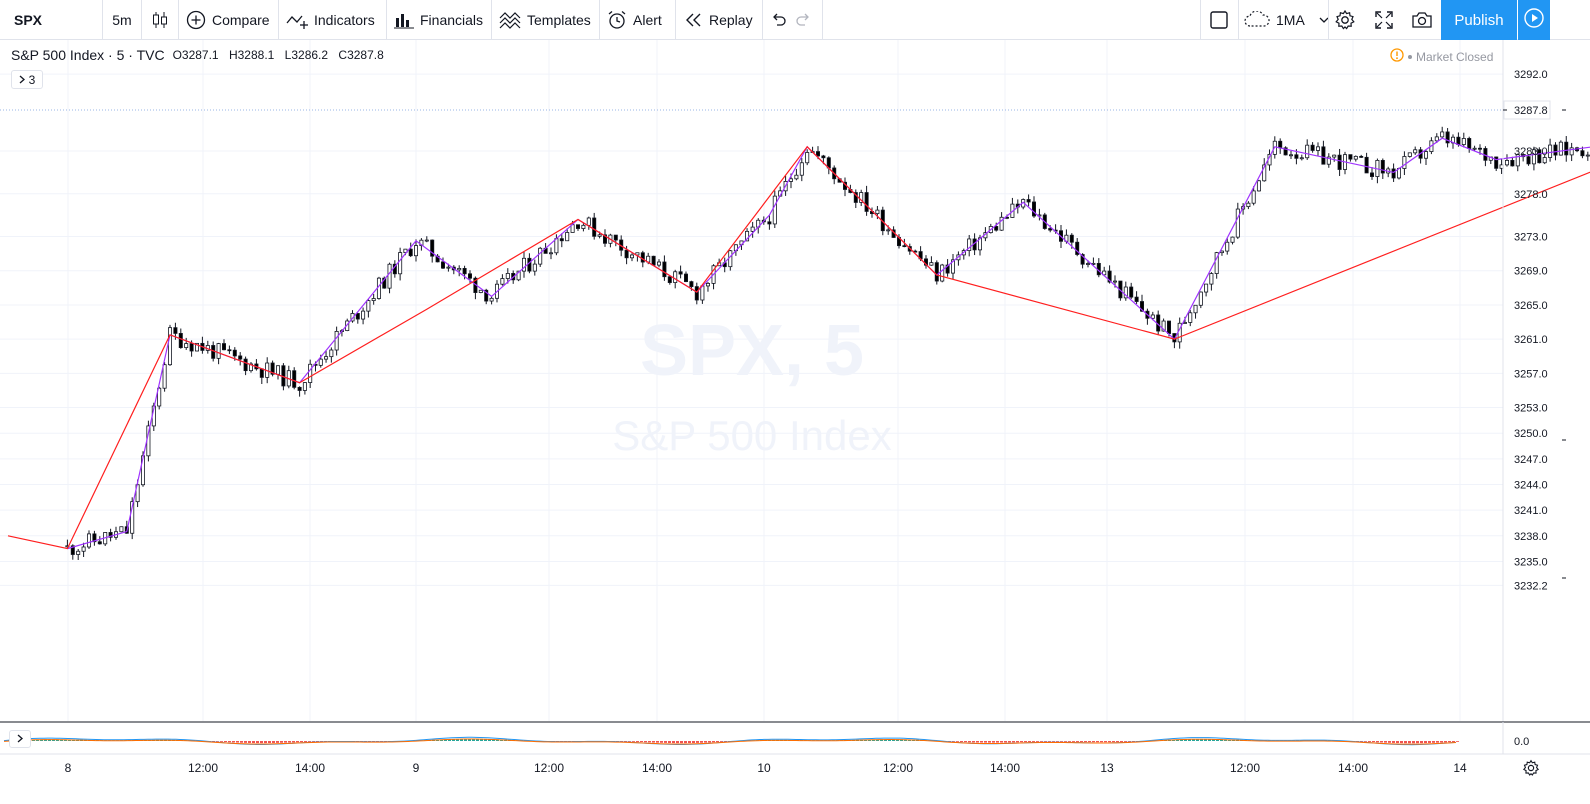 The image size is (1590, 804). I want to click on legend-expand-button: 3, so click(27, 79).